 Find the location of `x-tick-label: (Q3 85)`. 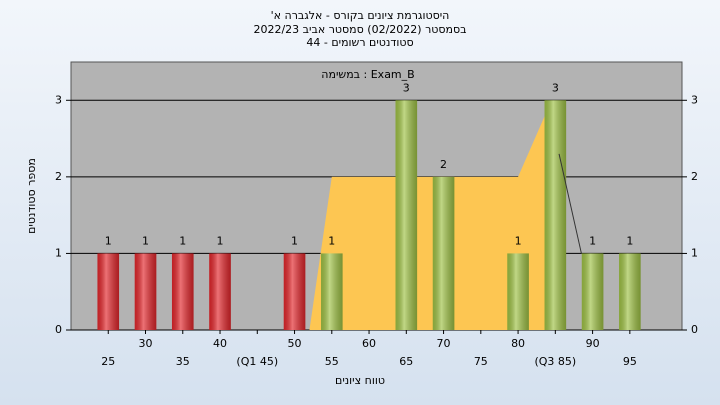

x-tick-label: (Q3 85) is located at coordinates (555, 361).